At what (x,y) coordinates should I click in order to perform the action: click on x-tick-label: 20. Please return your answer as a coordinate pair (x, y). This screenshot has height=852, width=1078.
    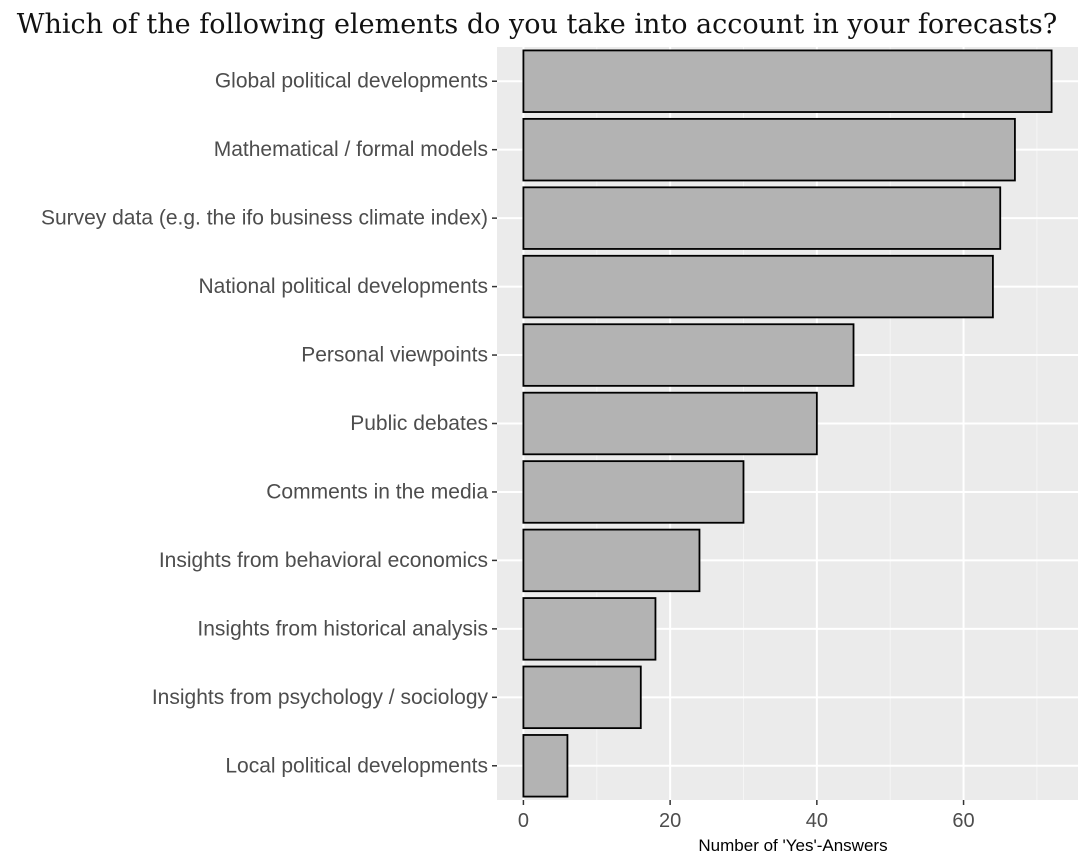
    Looking at the image, I should click on (670, 821).